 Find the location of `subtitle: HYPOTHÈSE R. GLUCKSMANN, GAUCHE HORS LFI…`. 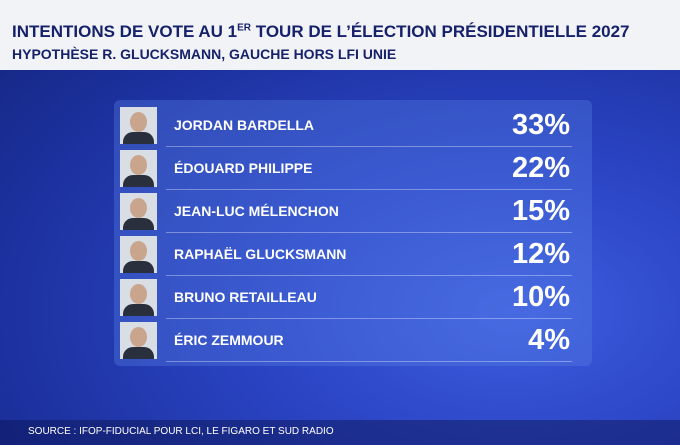

subtitle: HYPOTHÈSE R. GLUCKSMANN, GAUCHE HORS LFI… is located at coordinates (204, 54).